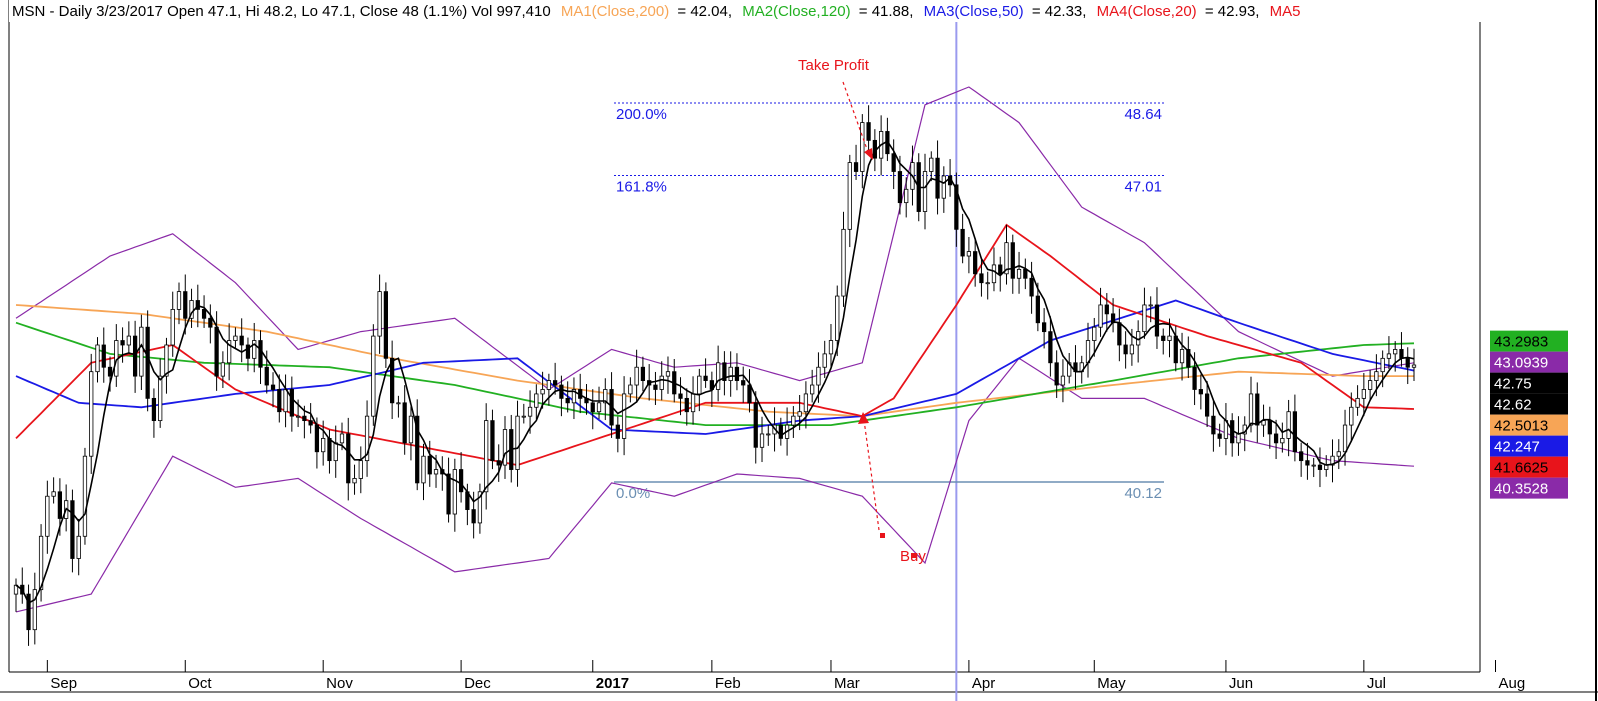  Describe the element at coordinates (715, 373) in the screenshot. I see `ma120-line` at that location.